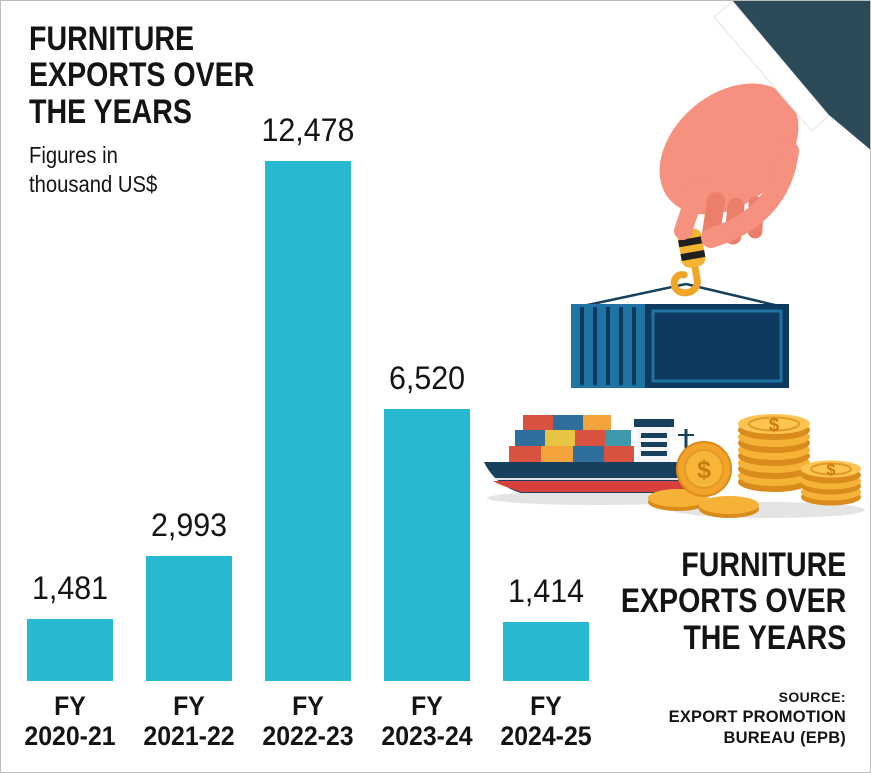 The image size is (871, 773). I want to click on bar-column: 2,993, so click(189, 594).